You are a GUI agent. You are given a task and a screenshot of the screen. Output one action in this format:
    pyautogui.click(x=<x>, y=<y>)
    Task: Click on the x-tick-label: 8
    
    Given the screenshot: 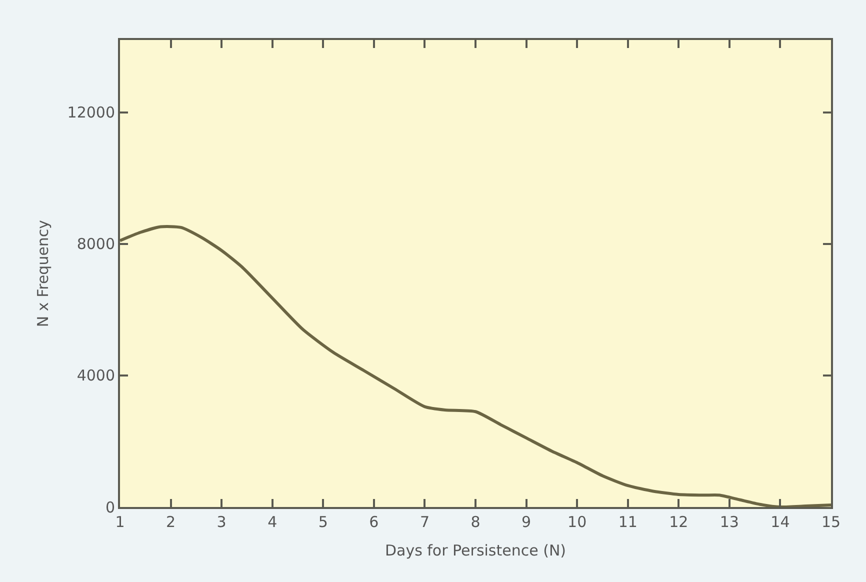 What is the action you would take?
    pyautogui.click(x=475, y=522)
    